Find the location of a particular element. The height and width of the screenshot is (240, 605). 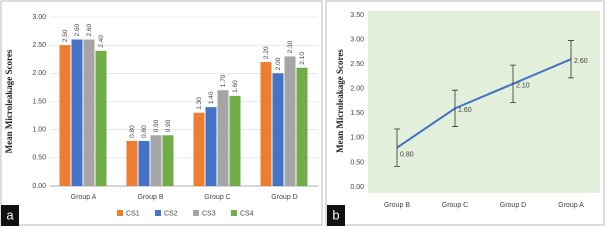

legend-label: CS4 is located at coordinates (247, 213).